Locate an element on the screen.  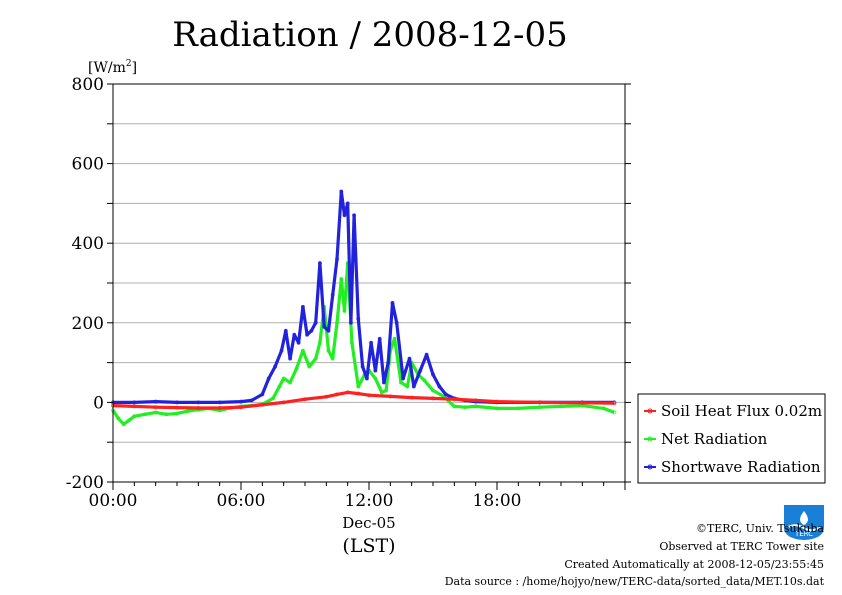
y-tick-label: 800 is located at coordinates (88, 85).